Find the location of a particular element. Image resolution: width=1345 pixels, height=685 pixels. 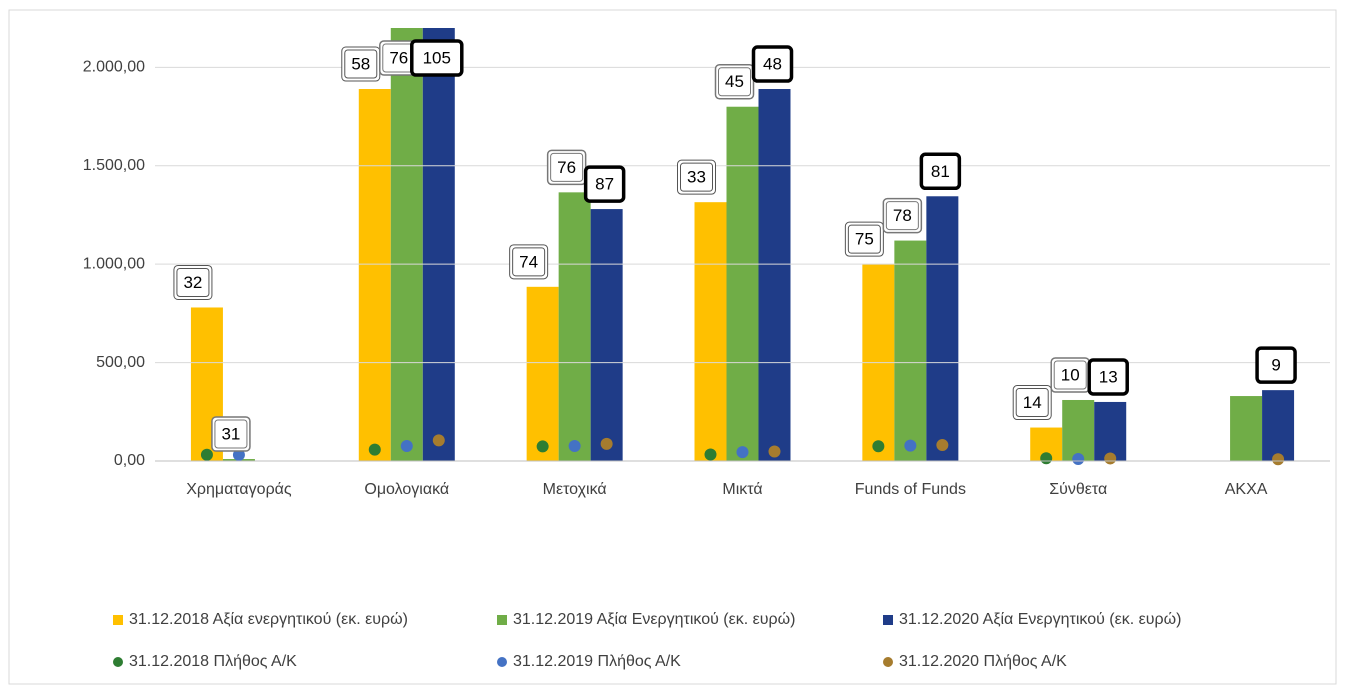

x-tick-label: Σύνθετα is located at coordinates (1078, 489).